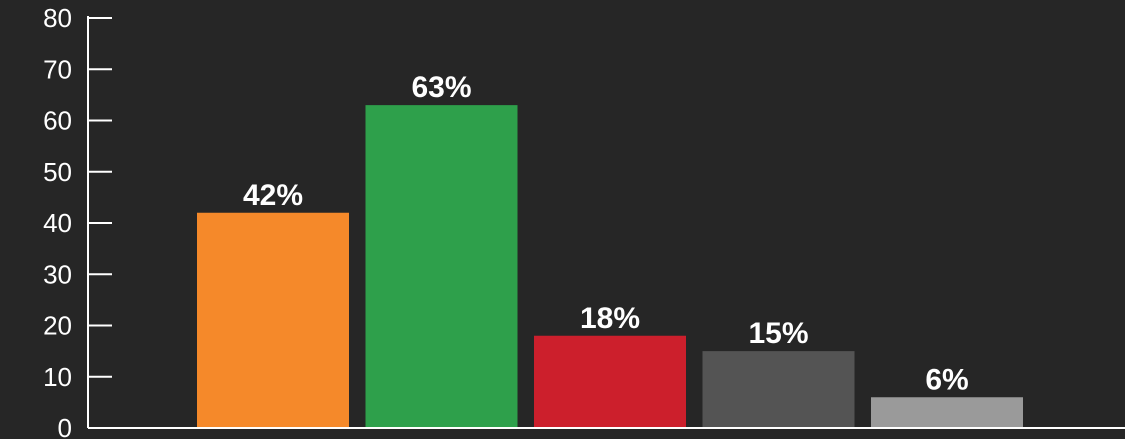 Image resolution: width=1125 pixels, height=439 pixels. Describe the element at coordinates (57, 326) in the screenshot. I see `y-tick-label: 20` at that location.